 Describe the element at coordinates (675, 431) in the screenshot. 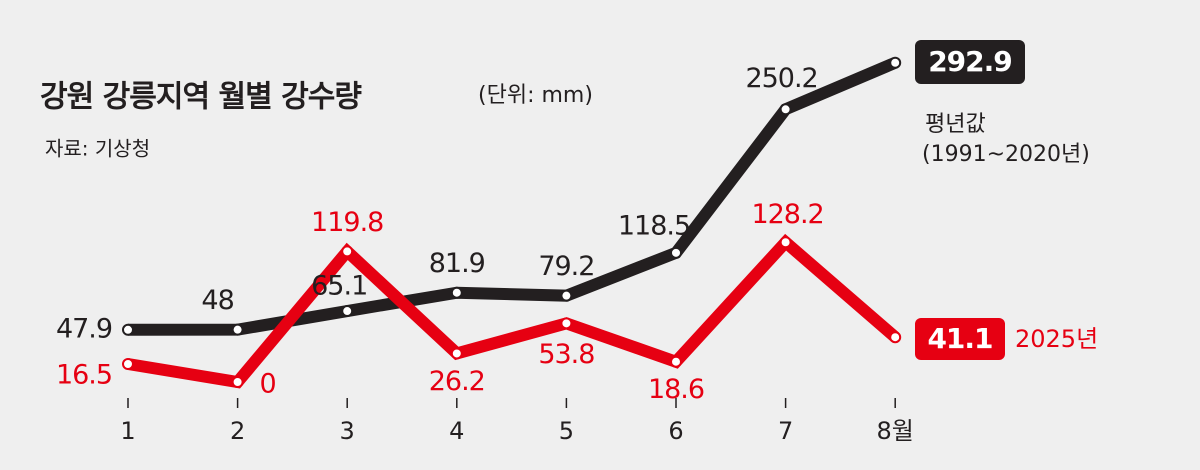

I see `x-tick-label: 6` at that location.